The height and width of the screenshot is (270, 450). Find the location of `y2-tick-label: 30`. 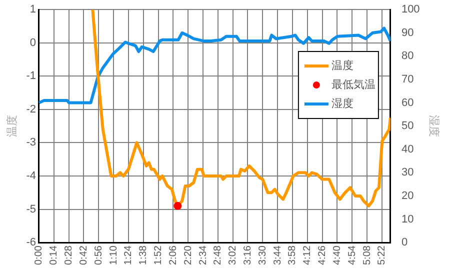

y2-tick-label: 30 is located at coordinates (407, 172).